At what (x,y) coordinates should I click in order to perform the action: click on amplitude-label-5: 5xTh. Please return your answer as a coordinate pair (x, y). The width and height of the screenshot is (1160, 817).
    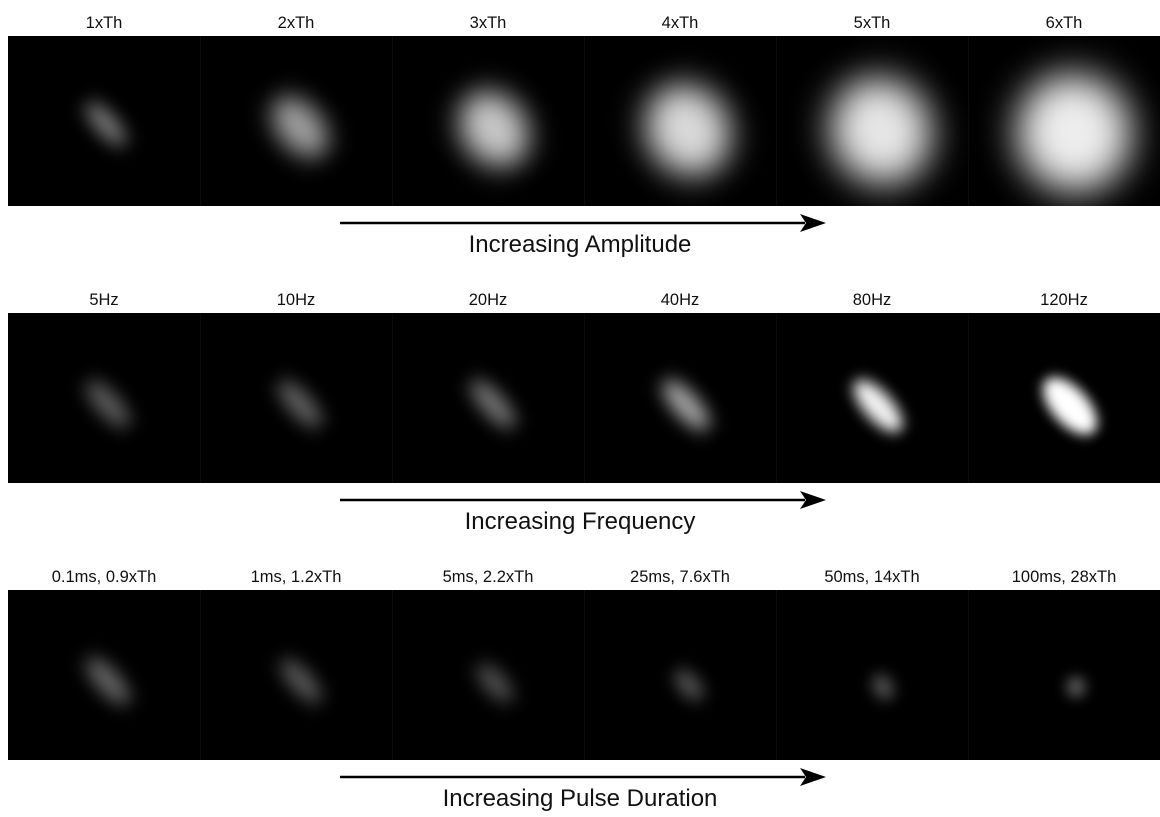
    Looking at the image, I should click on (872, 23).